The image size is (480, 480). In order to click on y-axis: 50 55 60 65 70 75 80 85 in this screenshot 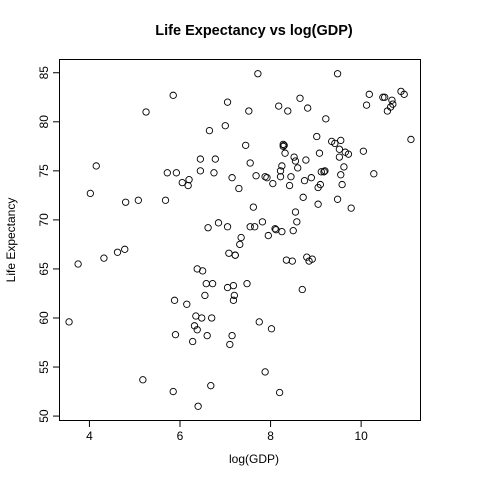, I will do `click(48, 244)`.